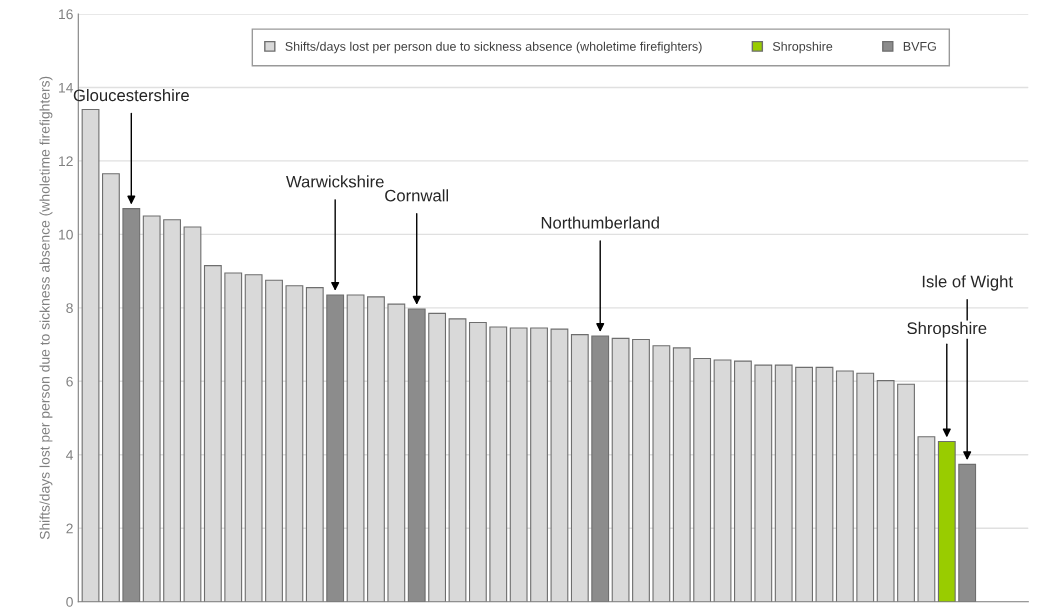  I want to click on y-tick-label: 6, so click(69, 381).